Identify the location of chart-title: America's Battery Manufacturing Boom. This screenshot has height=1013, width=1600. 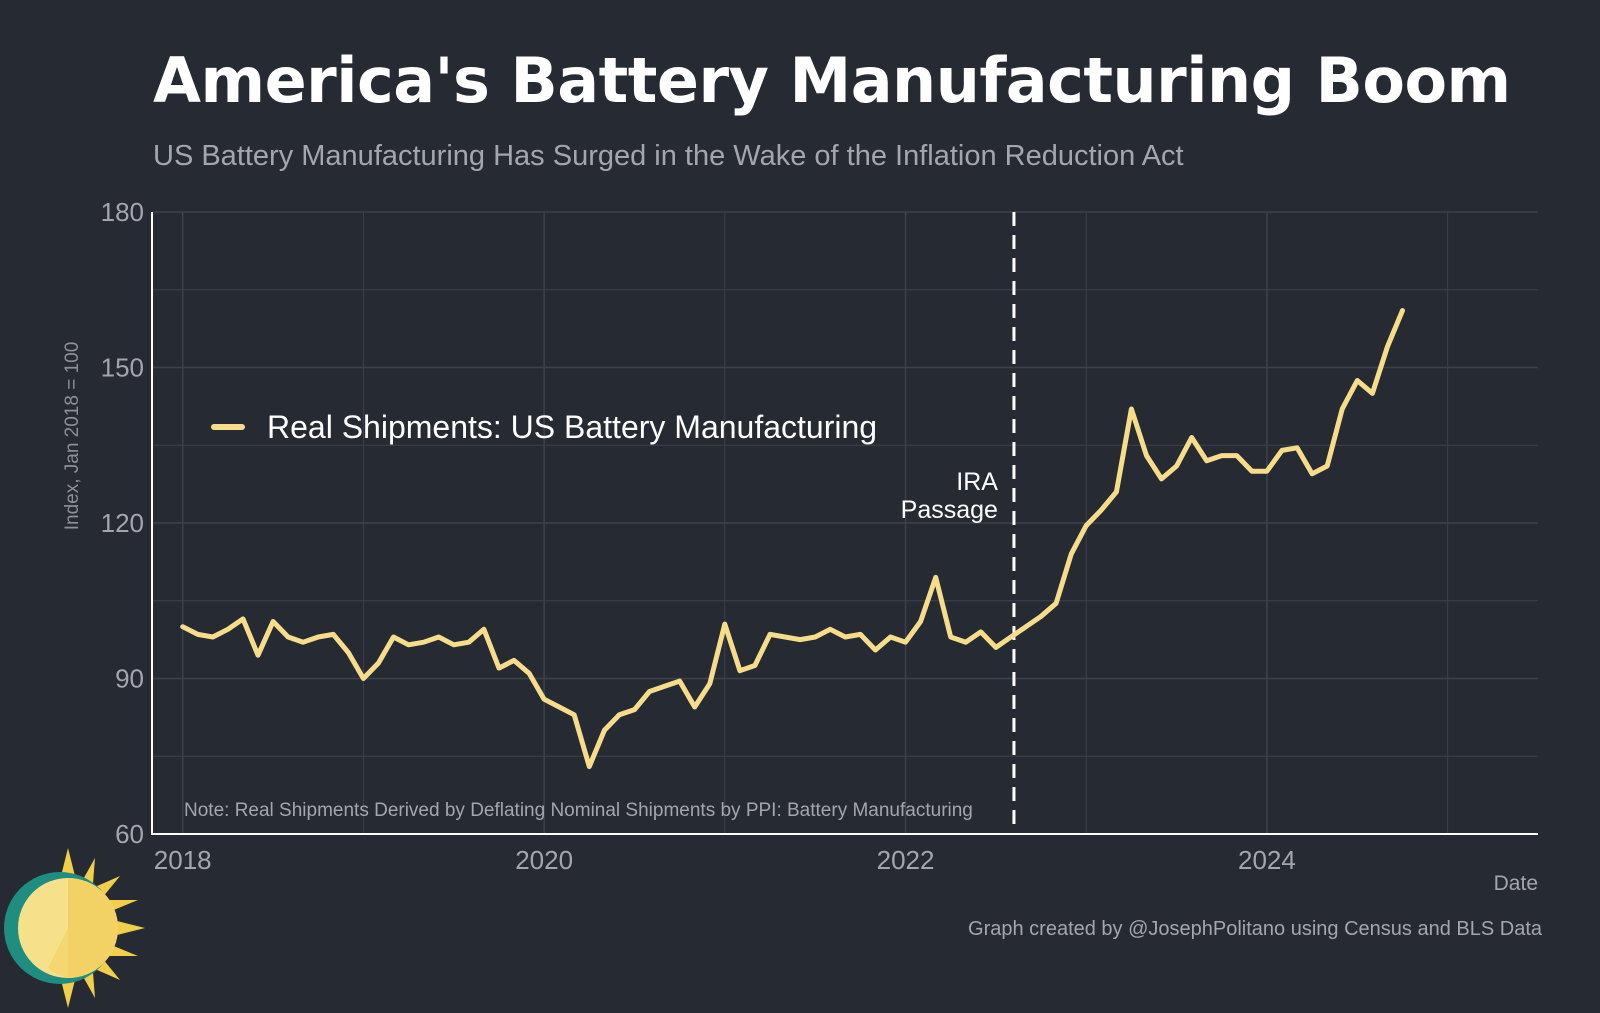
(832, 80).